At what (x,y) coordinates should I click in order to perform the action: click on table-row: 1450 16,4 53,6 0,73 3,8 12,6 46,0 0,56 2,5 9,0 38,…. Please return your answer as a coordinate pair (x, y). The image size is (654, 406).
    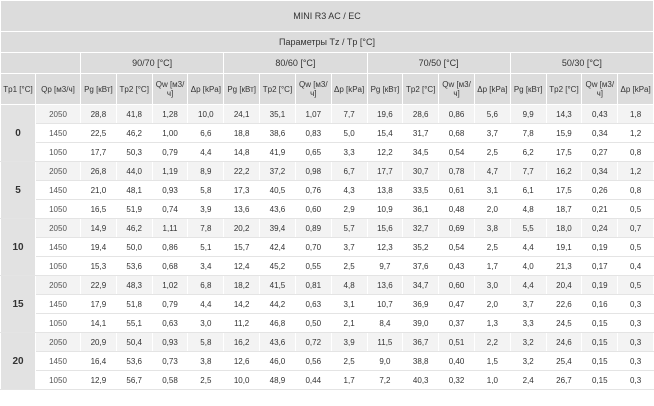
    Looking at the image, I should click on (327, 361).